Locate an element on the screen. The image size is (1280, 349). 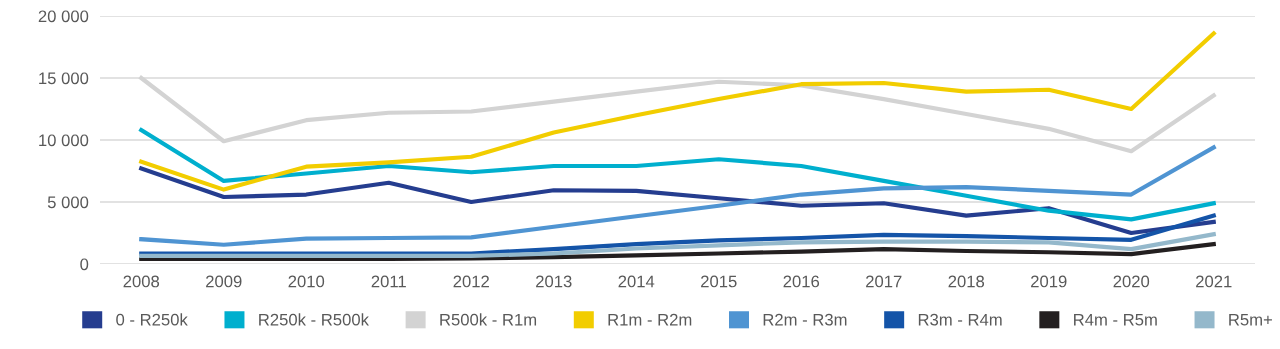
x-tick-label: 2013 is located at coordinates (554, 281).